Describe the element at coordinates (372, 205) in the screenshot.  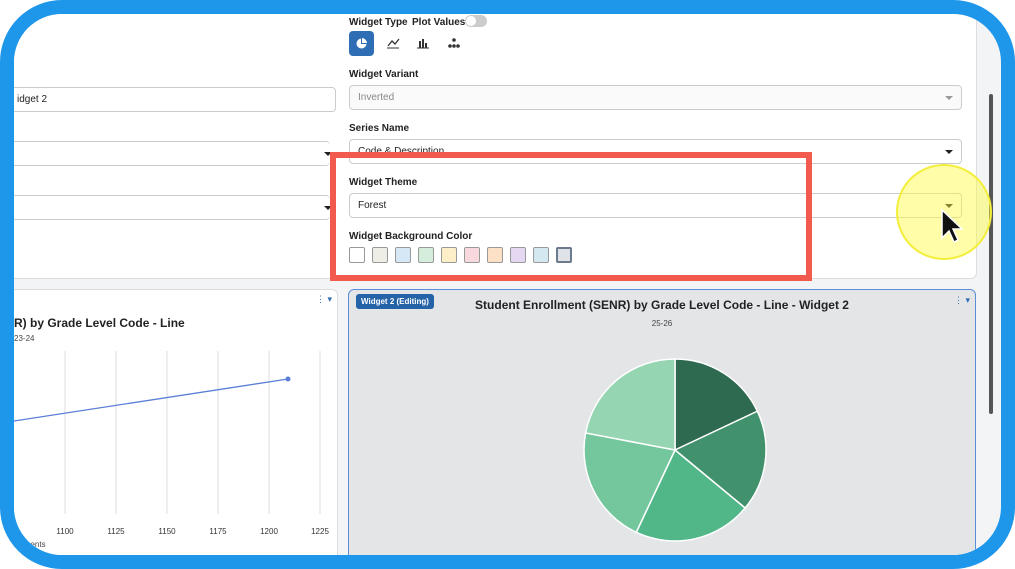
I see `select-value: Forest` at that location.